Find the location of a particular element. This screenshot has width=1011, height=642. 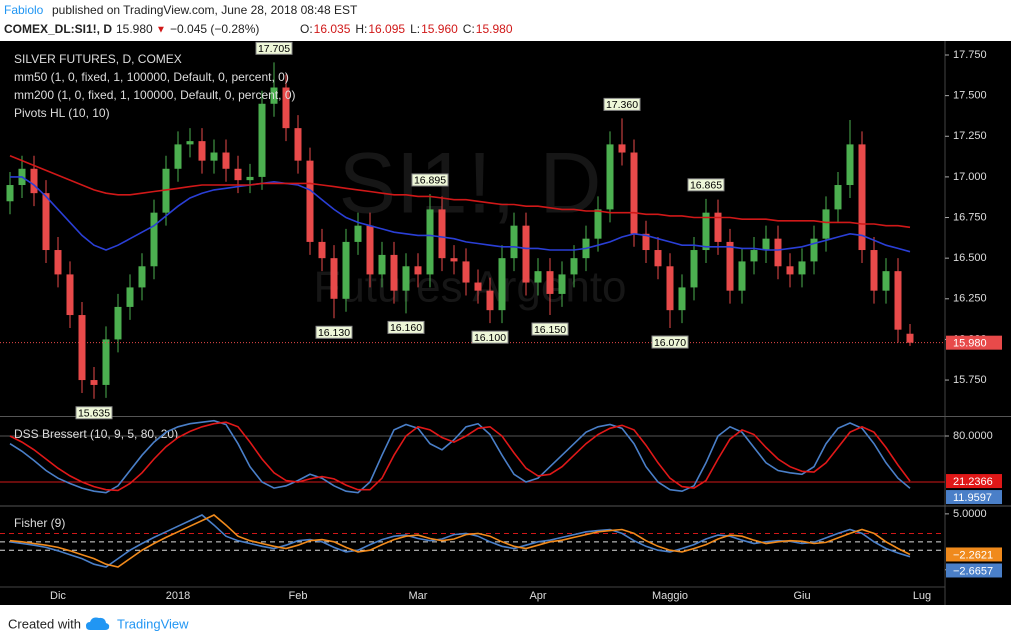

pivot-label: 16.895 is located at coordinates (430, 181).